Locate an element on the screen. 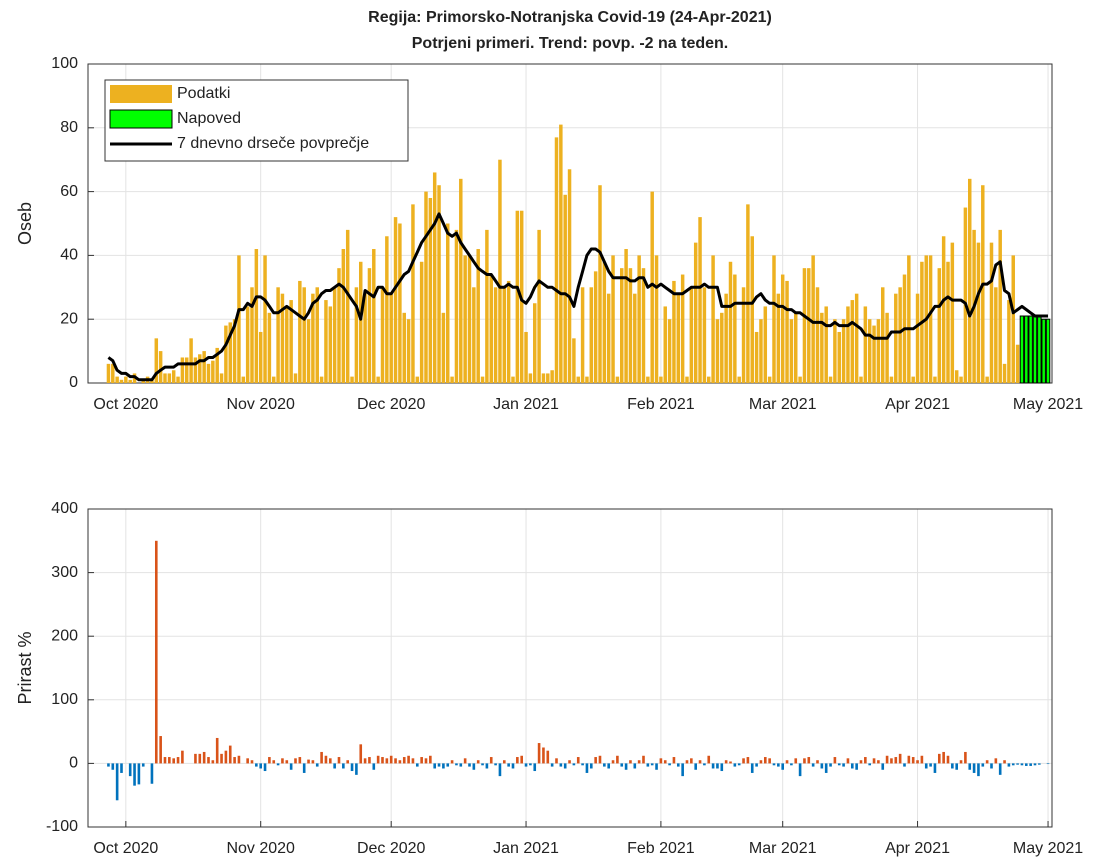 Image resolution: width=1093 pixels, height=864 pixels. y-tick-label: 20 is located at coordinates (69, 318).